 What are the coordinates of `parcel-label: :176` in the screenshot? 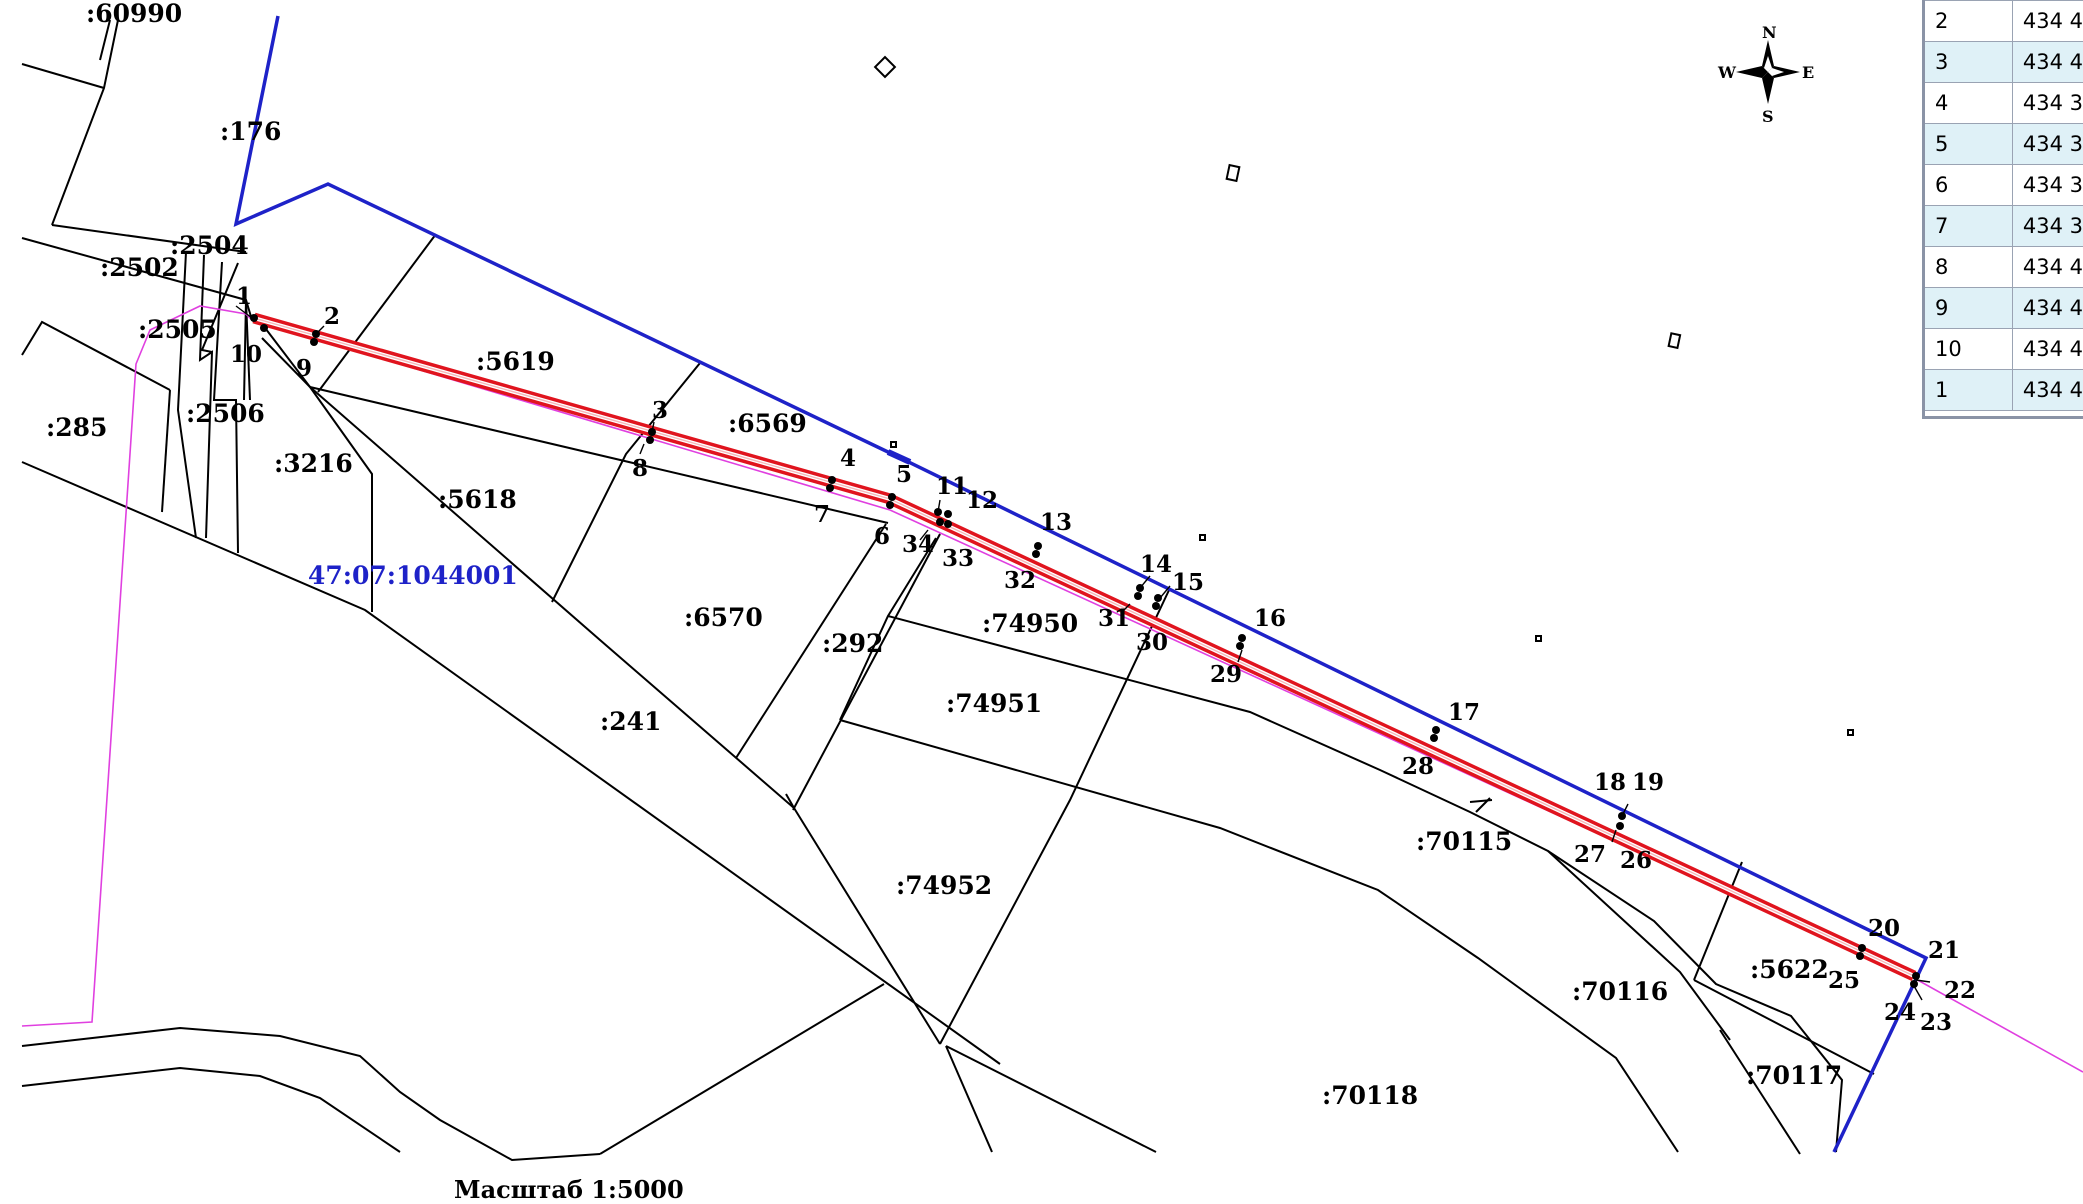 It's located at (250, 131).